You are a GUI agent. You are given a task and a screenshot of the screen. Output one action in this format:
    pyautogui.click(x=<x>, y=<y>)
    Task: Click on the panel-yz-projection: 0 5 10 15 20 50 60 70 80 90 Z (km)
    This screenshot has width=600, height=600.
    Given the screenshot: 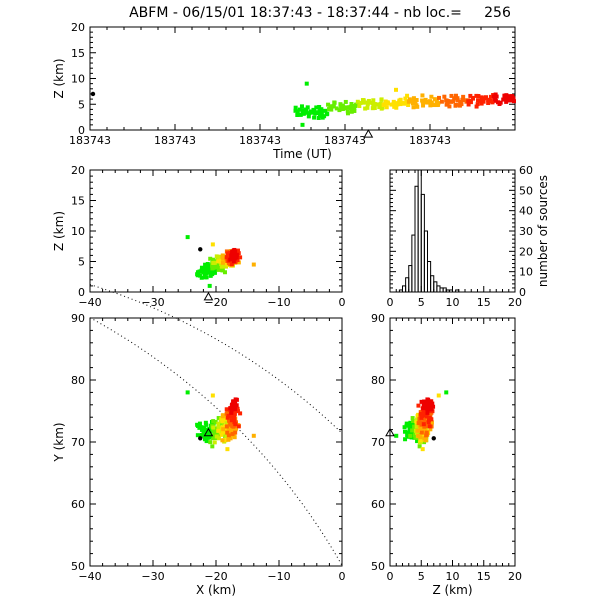 What is the action you would take?
    pyautogui.click(x=446, y=454)
    